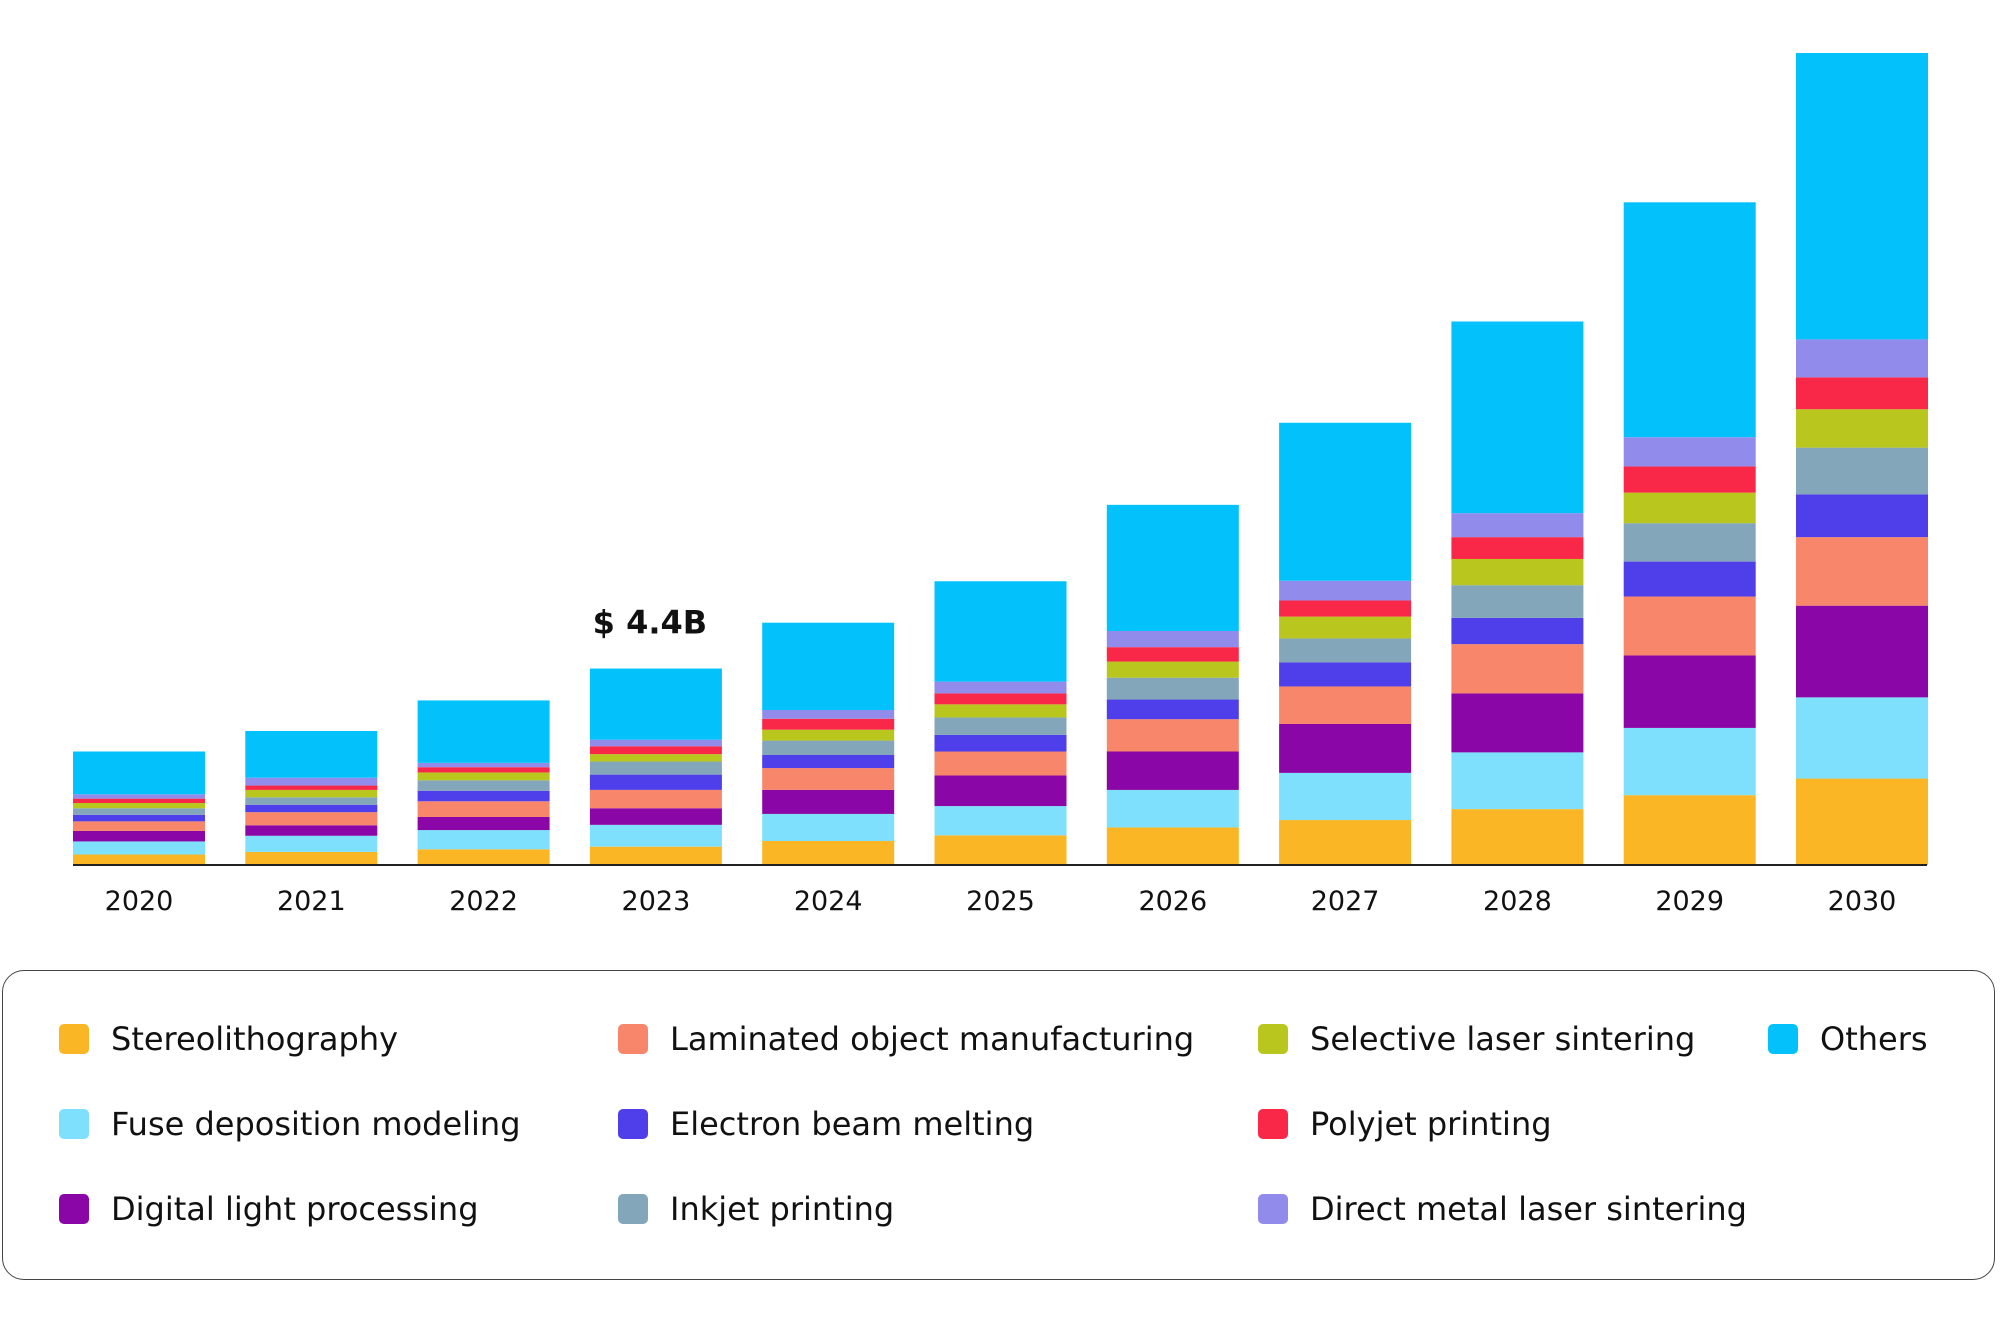 Image resolution: width=2000 pixels, height=1332 pixels. Describe the element at coordinates (1345, 748) in the screenshot. I see `bar-segment-2027-digital-light-processing` at that location.